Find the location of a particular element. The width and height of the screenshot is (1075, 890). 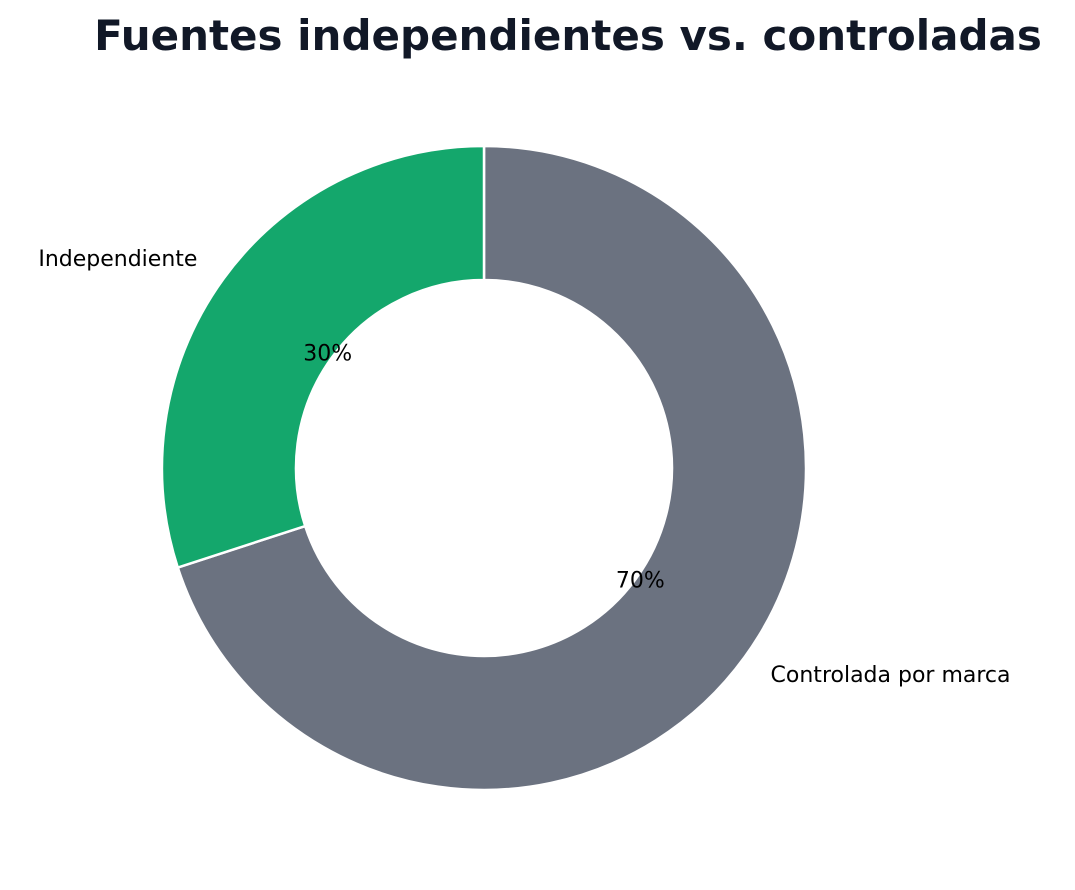

slice-independiente is located at coordinates (323, 357).